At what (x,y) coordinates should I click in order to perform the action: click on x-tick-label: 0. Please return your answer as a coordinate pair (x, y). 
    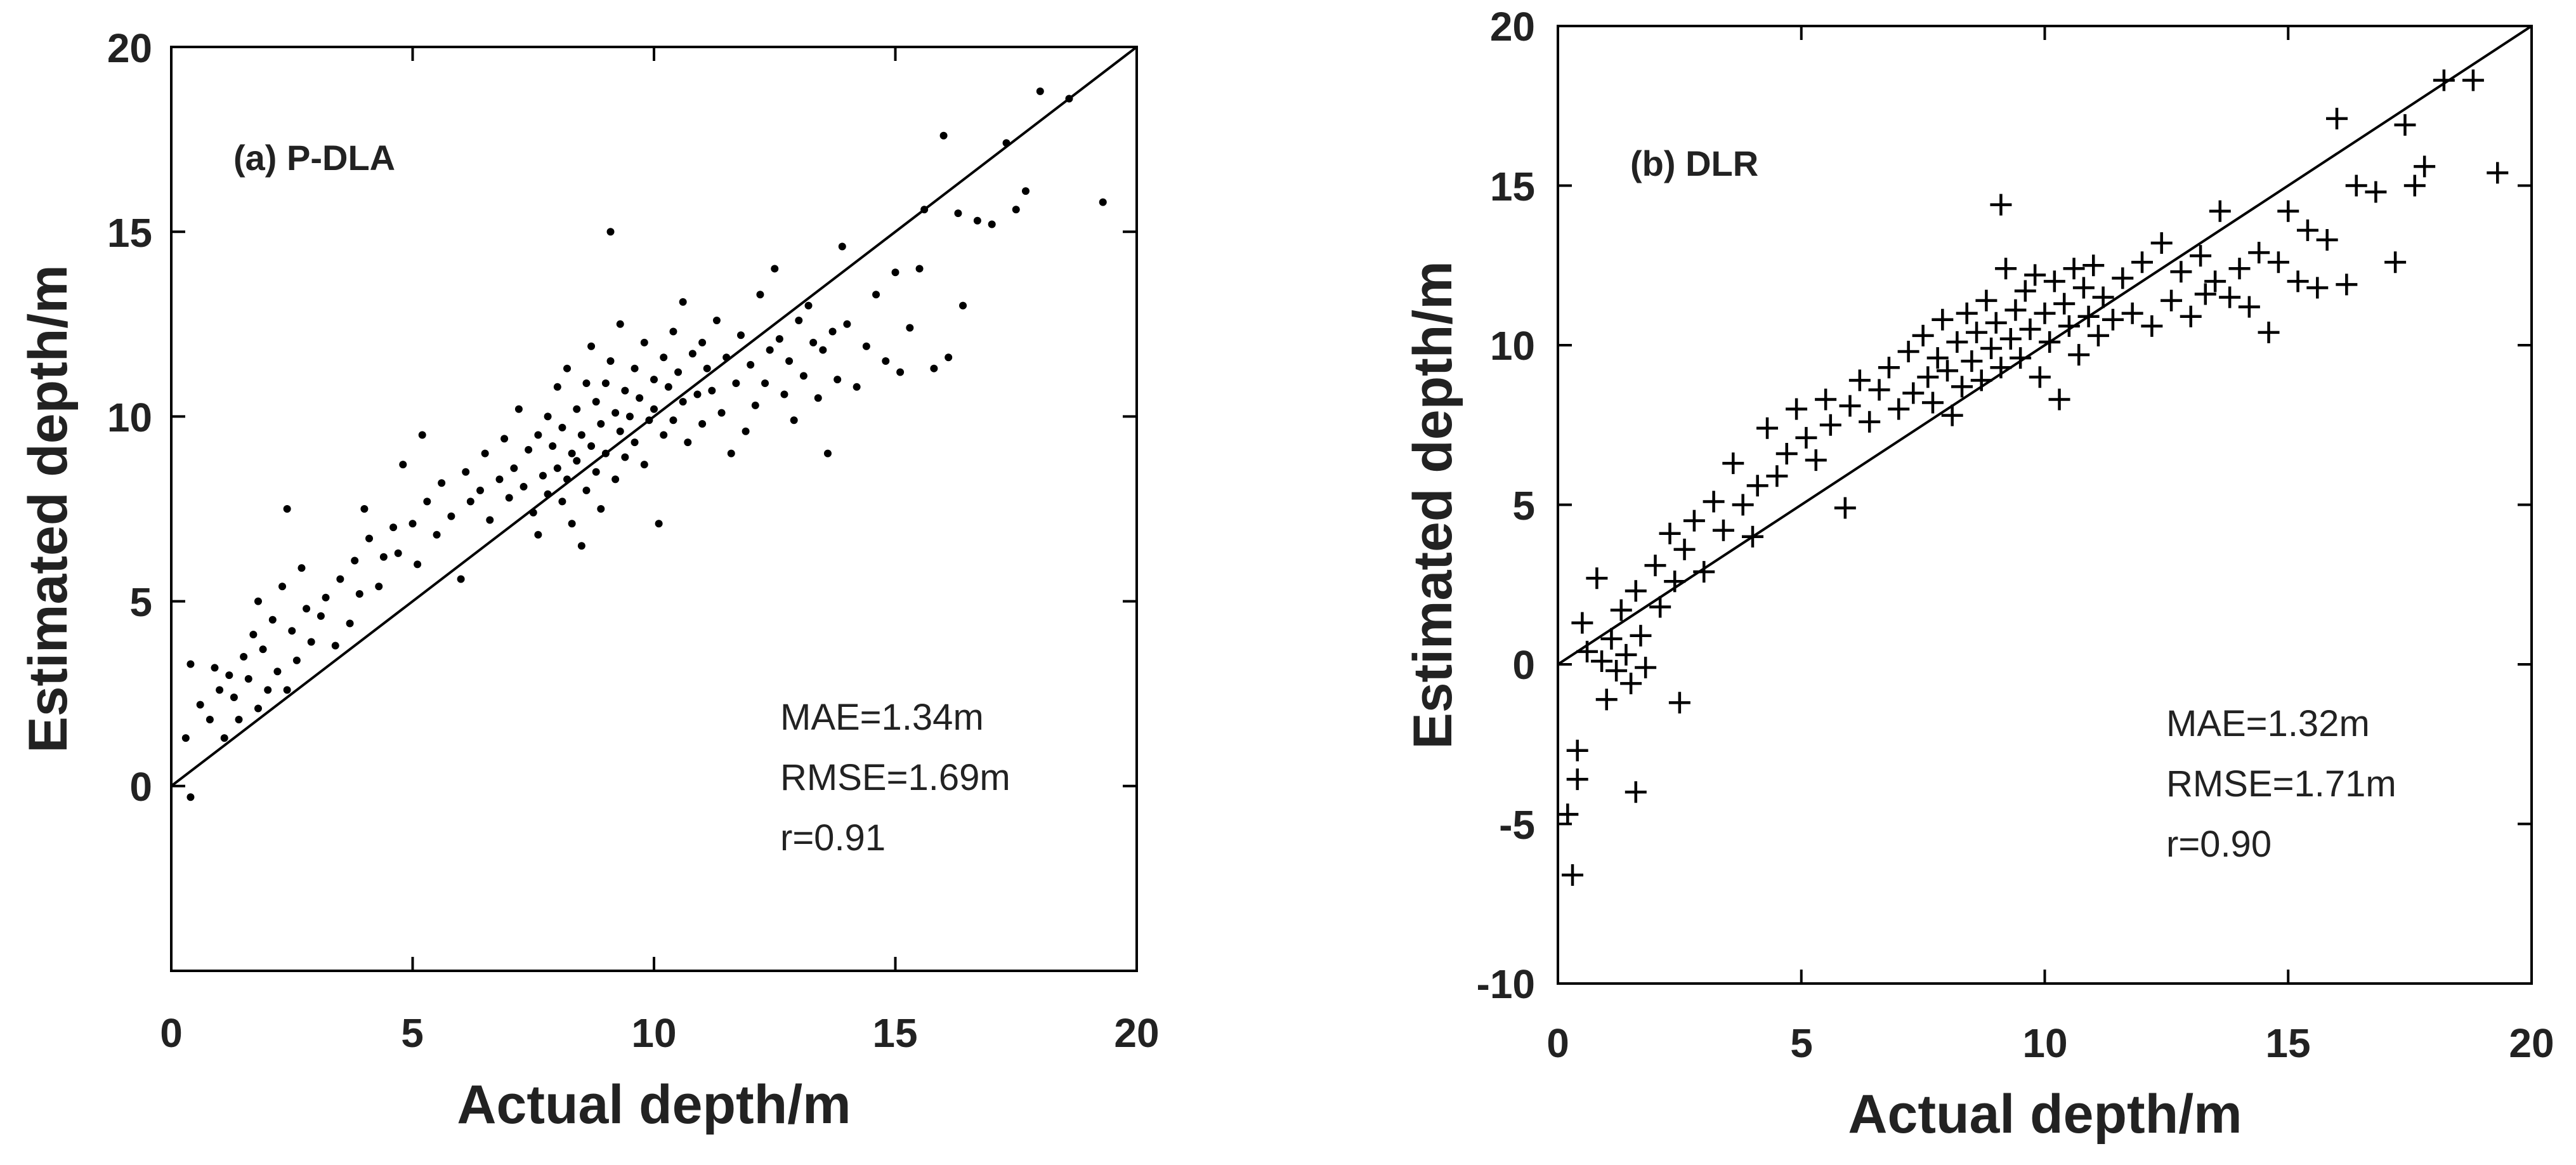
    Looking at the image, I should click on (172, 1033).